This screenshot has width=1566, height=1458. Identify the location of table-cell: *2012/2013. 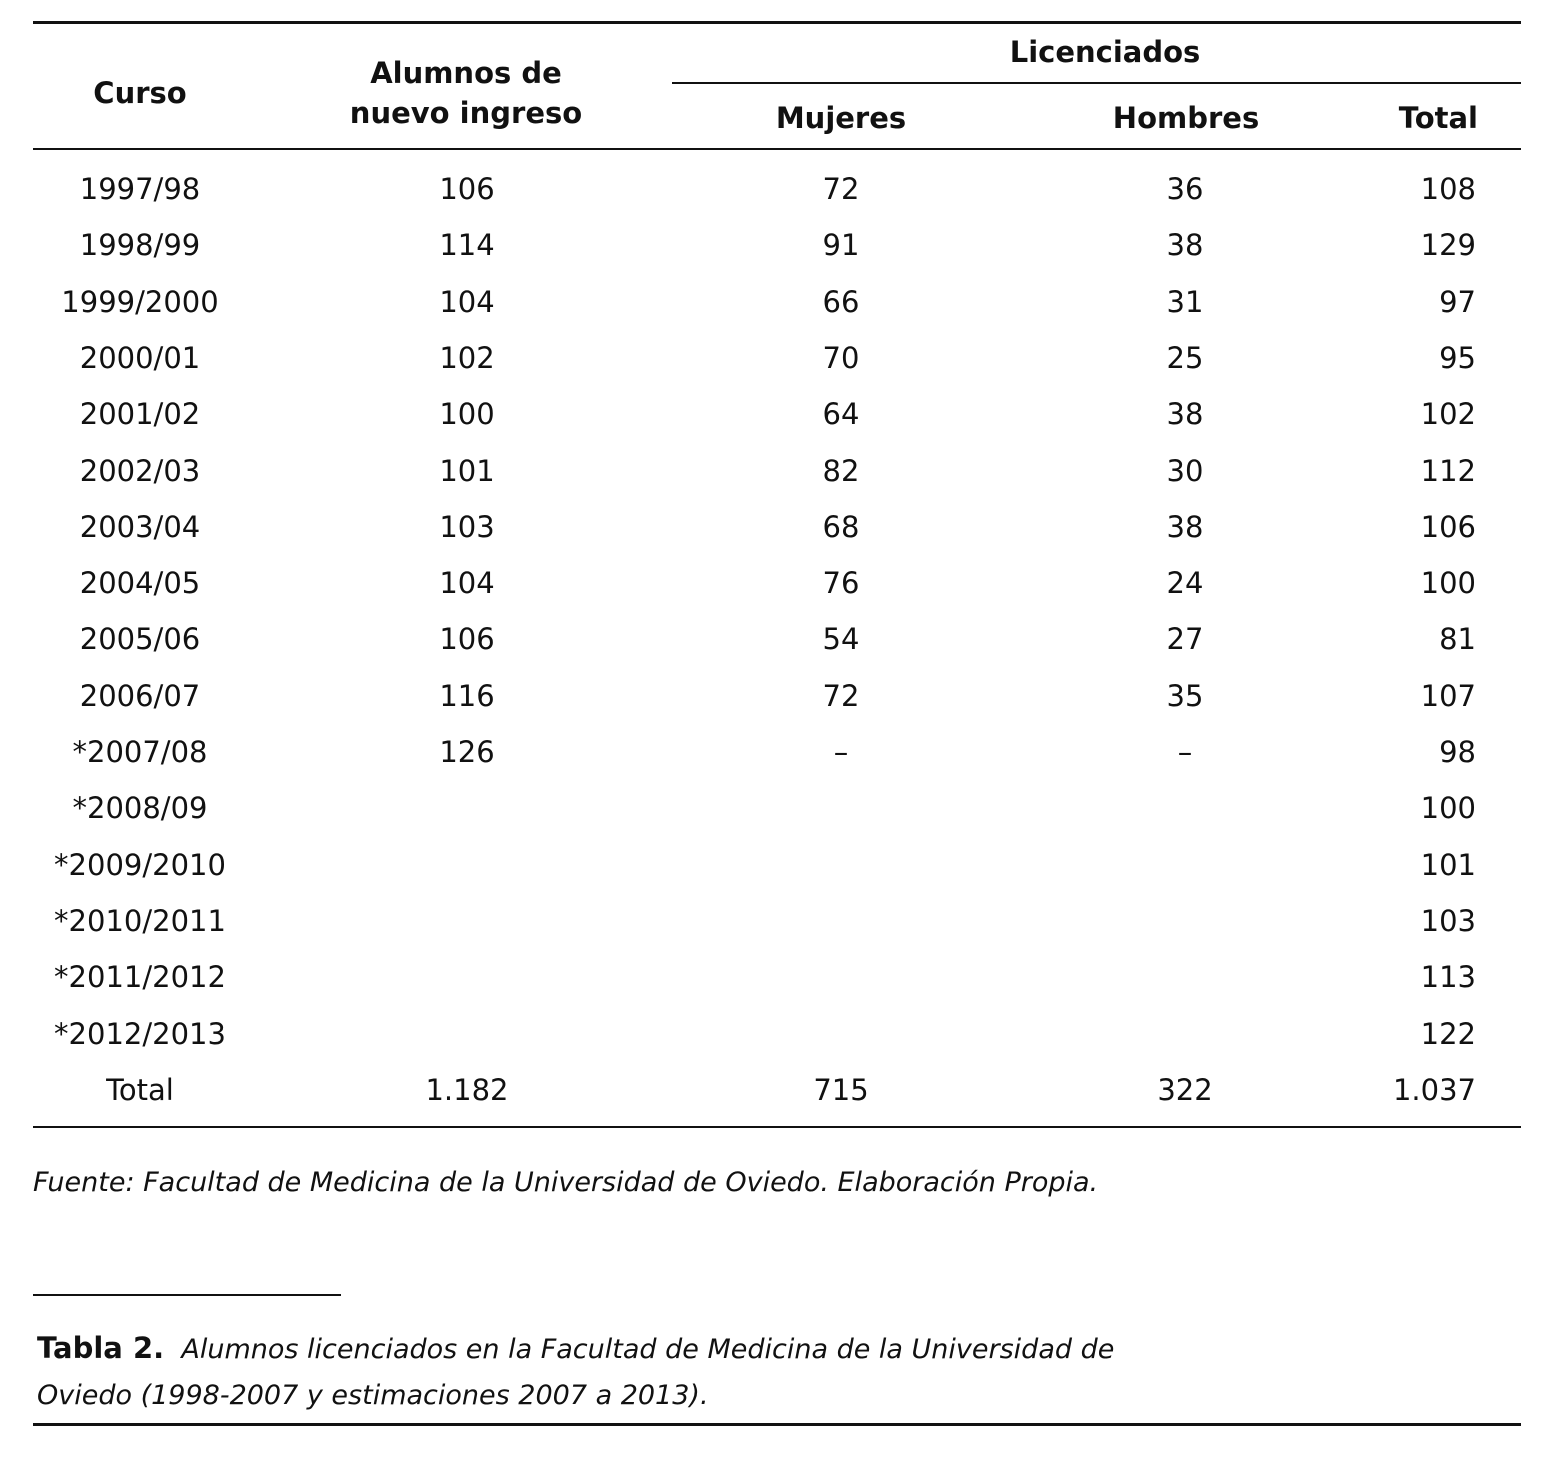
(140, 1033).